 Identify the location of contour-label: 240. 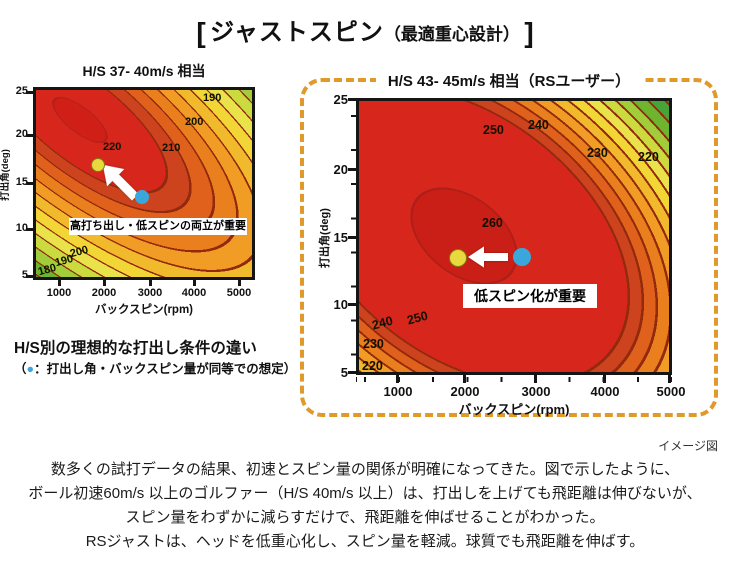
(538, 125).